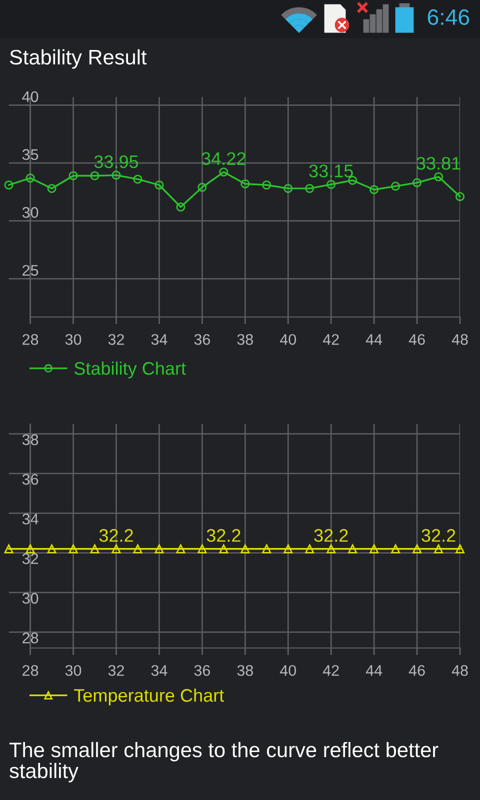  I want to click on text: 6:46, so click(449, 17).